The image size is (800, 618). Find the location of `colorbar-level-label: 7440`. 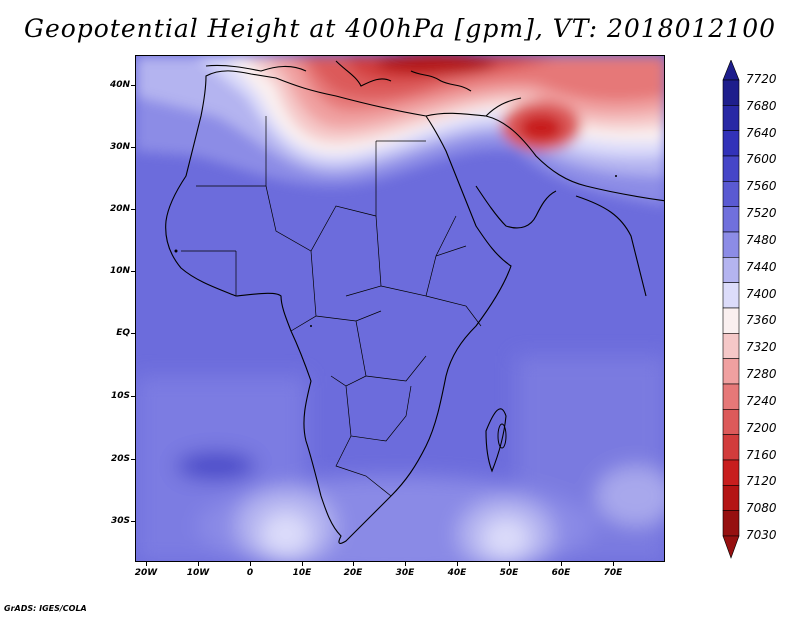

colorbar-level-label: 7440 is located at coordinates (761, 266).